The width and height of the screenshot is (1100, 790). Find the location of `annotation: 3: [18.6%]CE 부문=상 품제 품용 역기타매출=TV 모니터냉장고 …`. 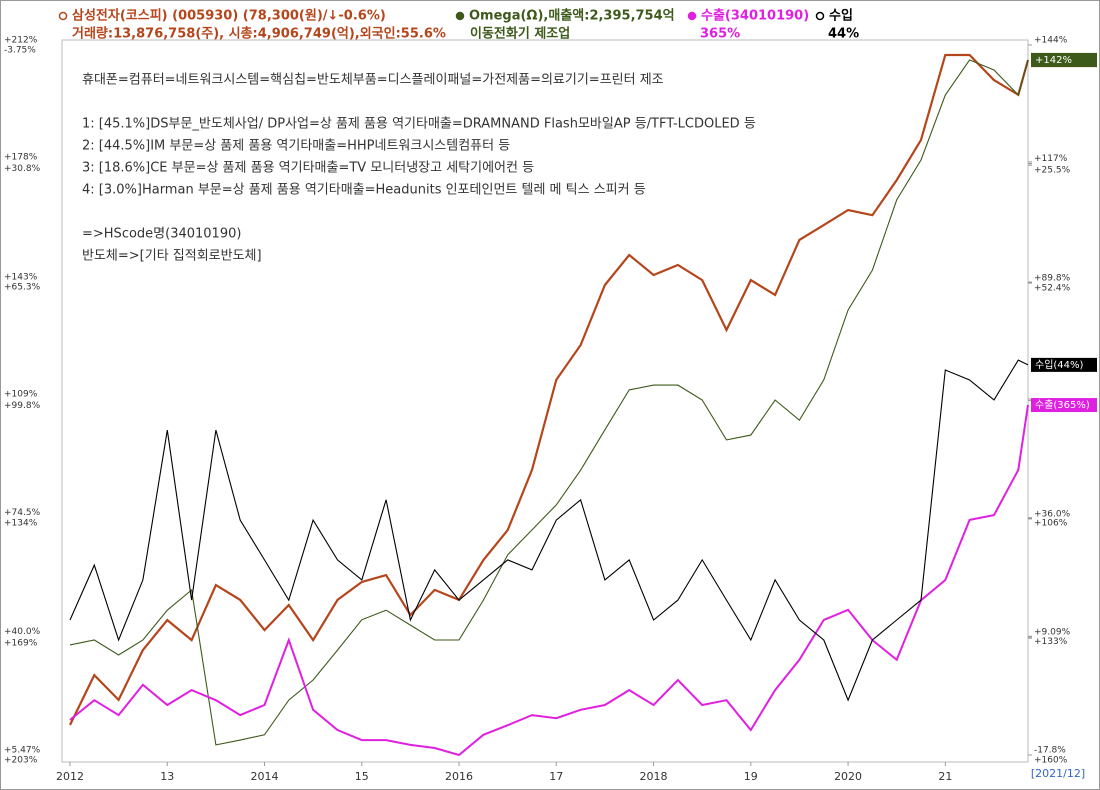

annotation: 3: [18.6%]CE 부문=상 품제 품용 역기타매출=TV 모니터냉장고 … is located at coordinates (308, 168).